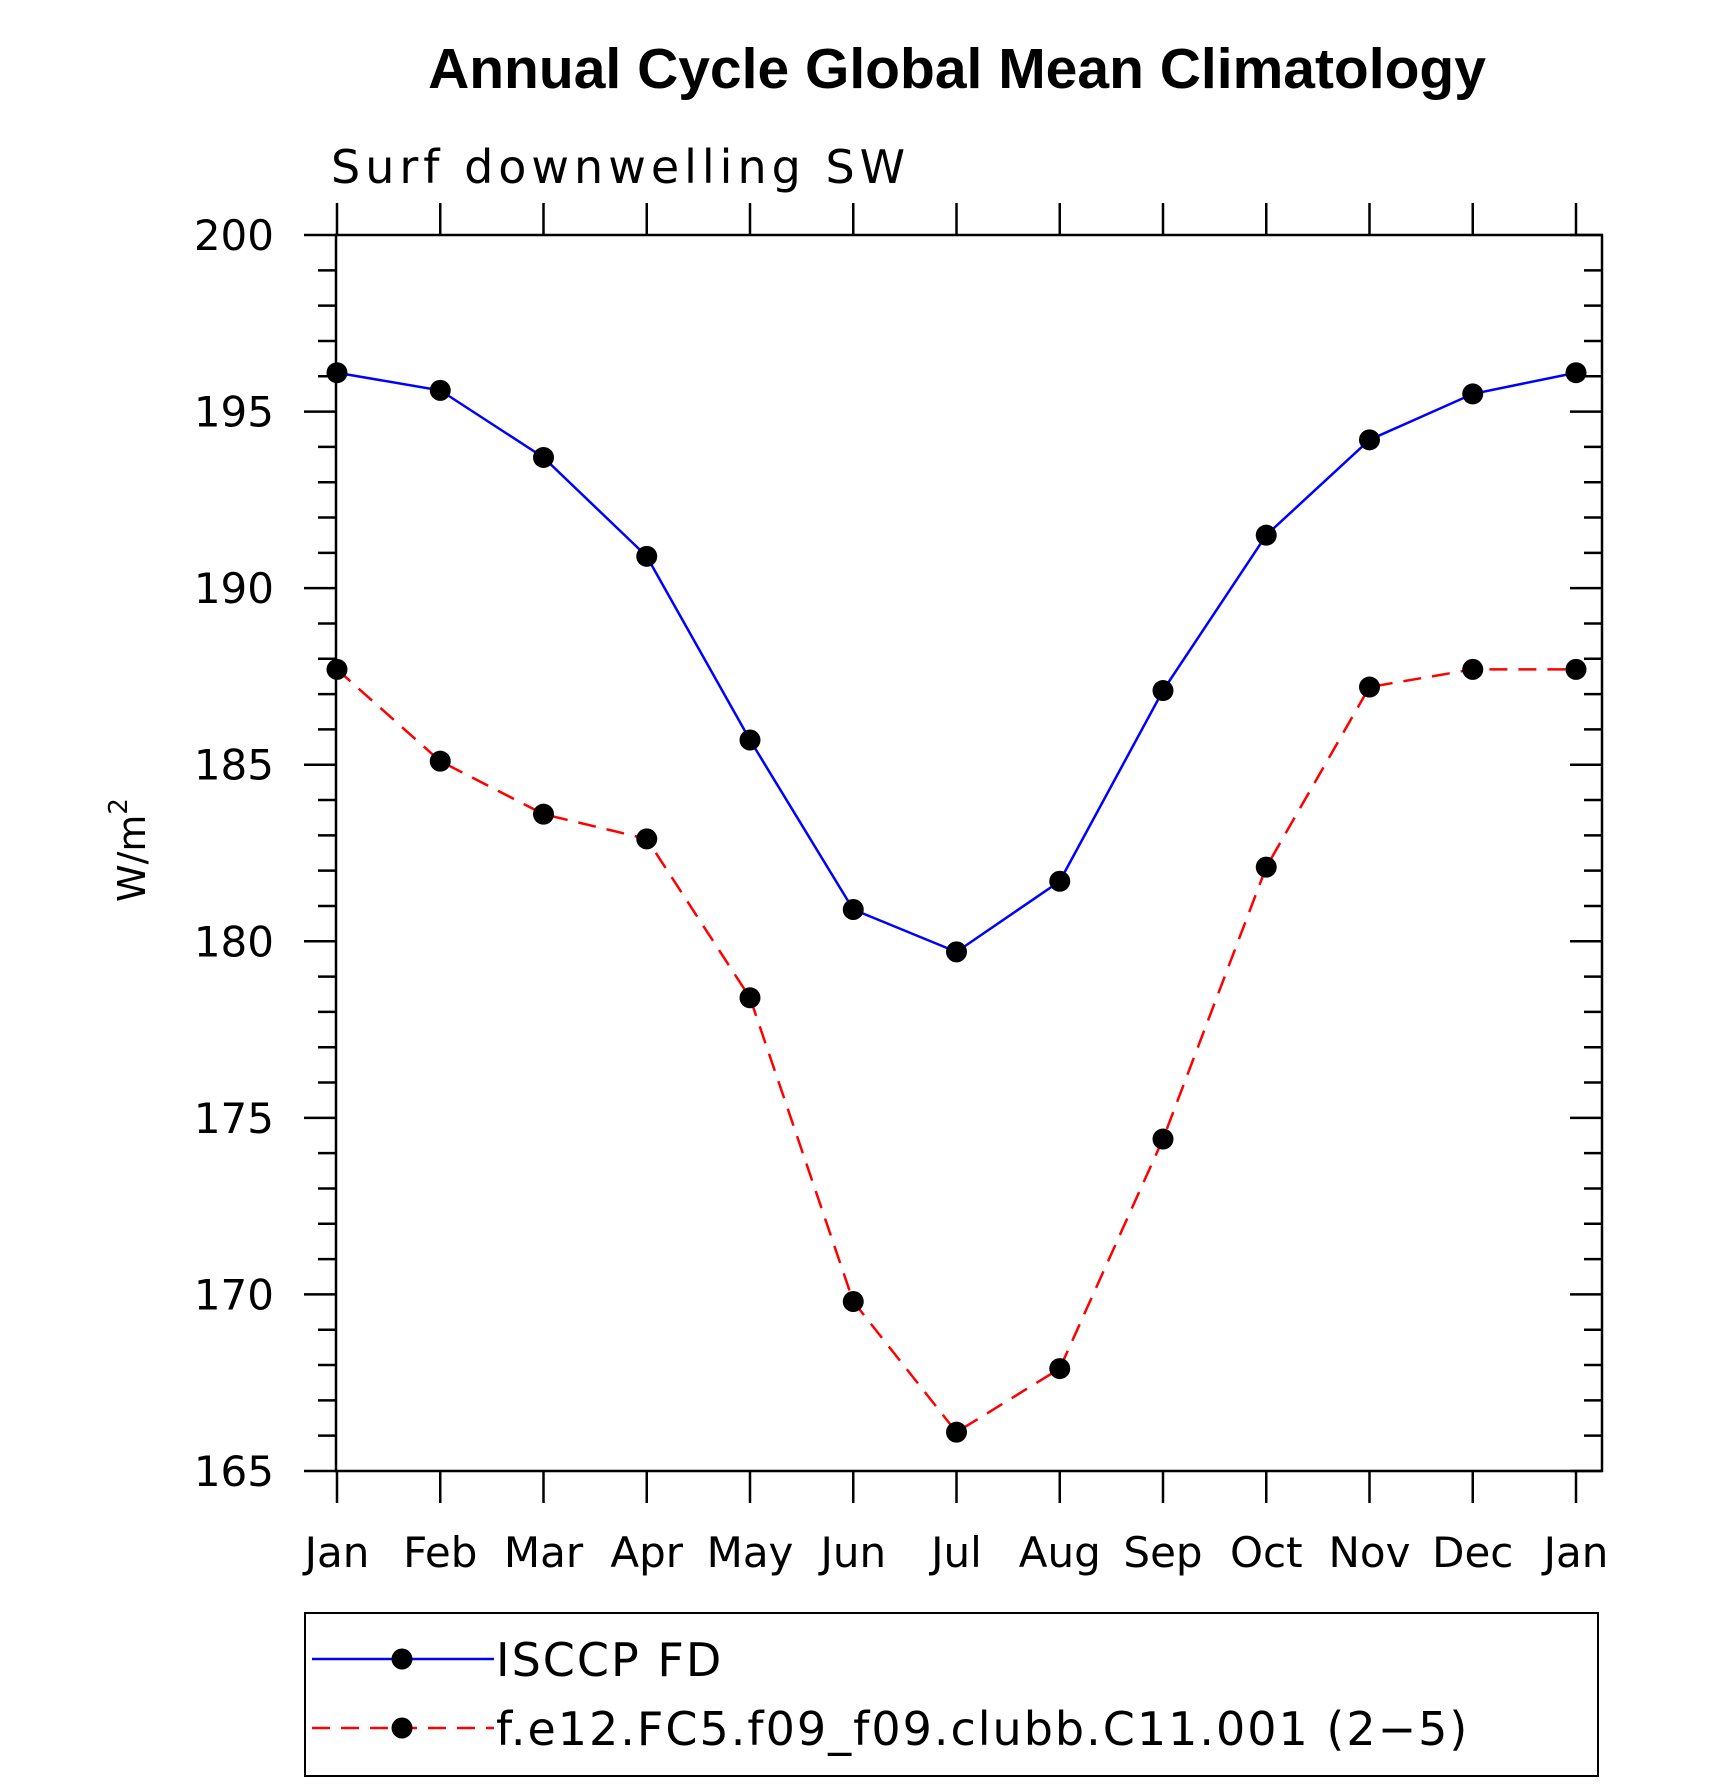 Image resolution: width=1710 pixels, height=1784 pixels. What do you see at coordinates (402, 1659) in the screenshot?
I see `legend-marker-isccp` at bounding box center [402, 1659].